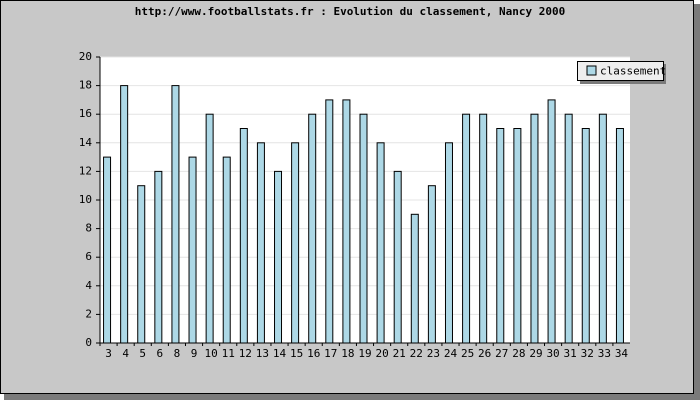 Image resolution: width=700 pixels, height=404 pixels. Describe the element at coordinates (85, 199) in the screenshot. I see `y-tick-label: 10` at that location.